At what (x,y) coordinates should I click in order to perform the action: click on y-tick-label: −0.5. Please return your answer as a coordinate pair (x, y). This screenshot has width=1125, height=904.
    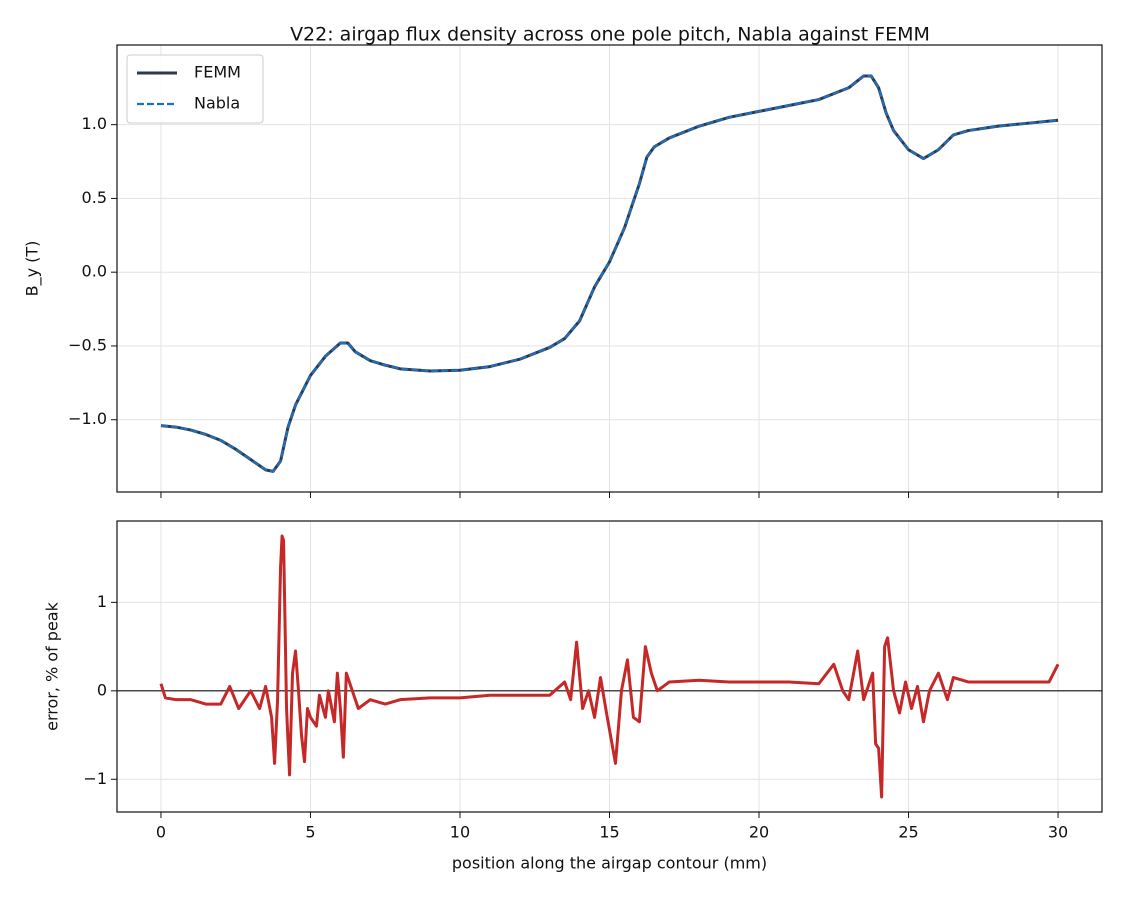
    Looking at the image, I should click on (87, 344).